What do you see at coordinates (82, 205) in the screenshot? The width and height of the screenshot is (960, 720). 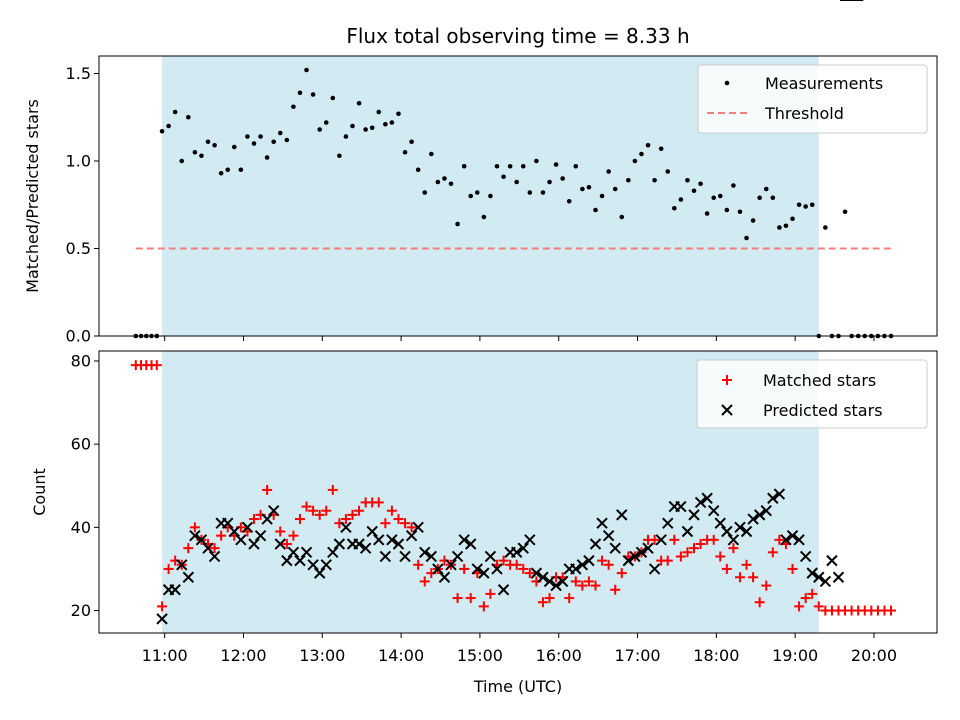 I see `ratio-y-axis: 0.0 0.5 1.0 1.5` at bounding box center [82, 205].